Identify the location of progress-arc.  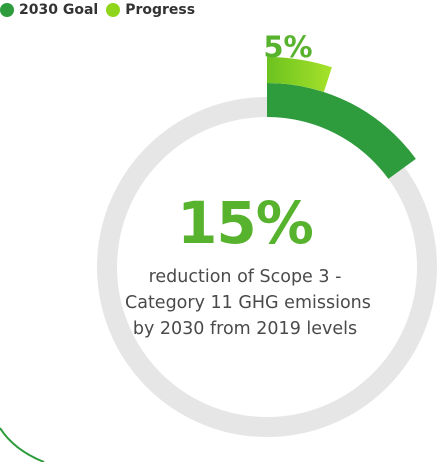
(299, 75).